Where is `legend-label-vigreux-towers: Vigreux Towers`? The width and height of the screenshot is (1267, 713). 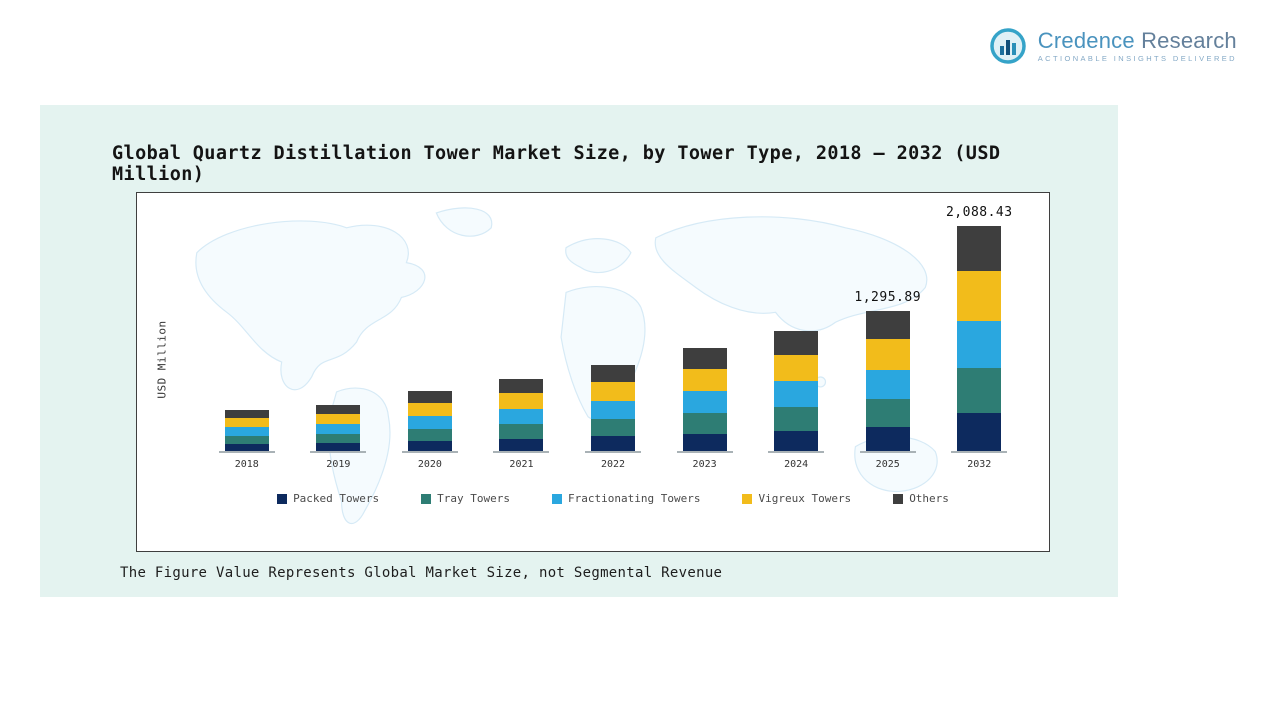 legend-label-vigreux-towers: Vigreux Towers is located at coordinates (805, 498).